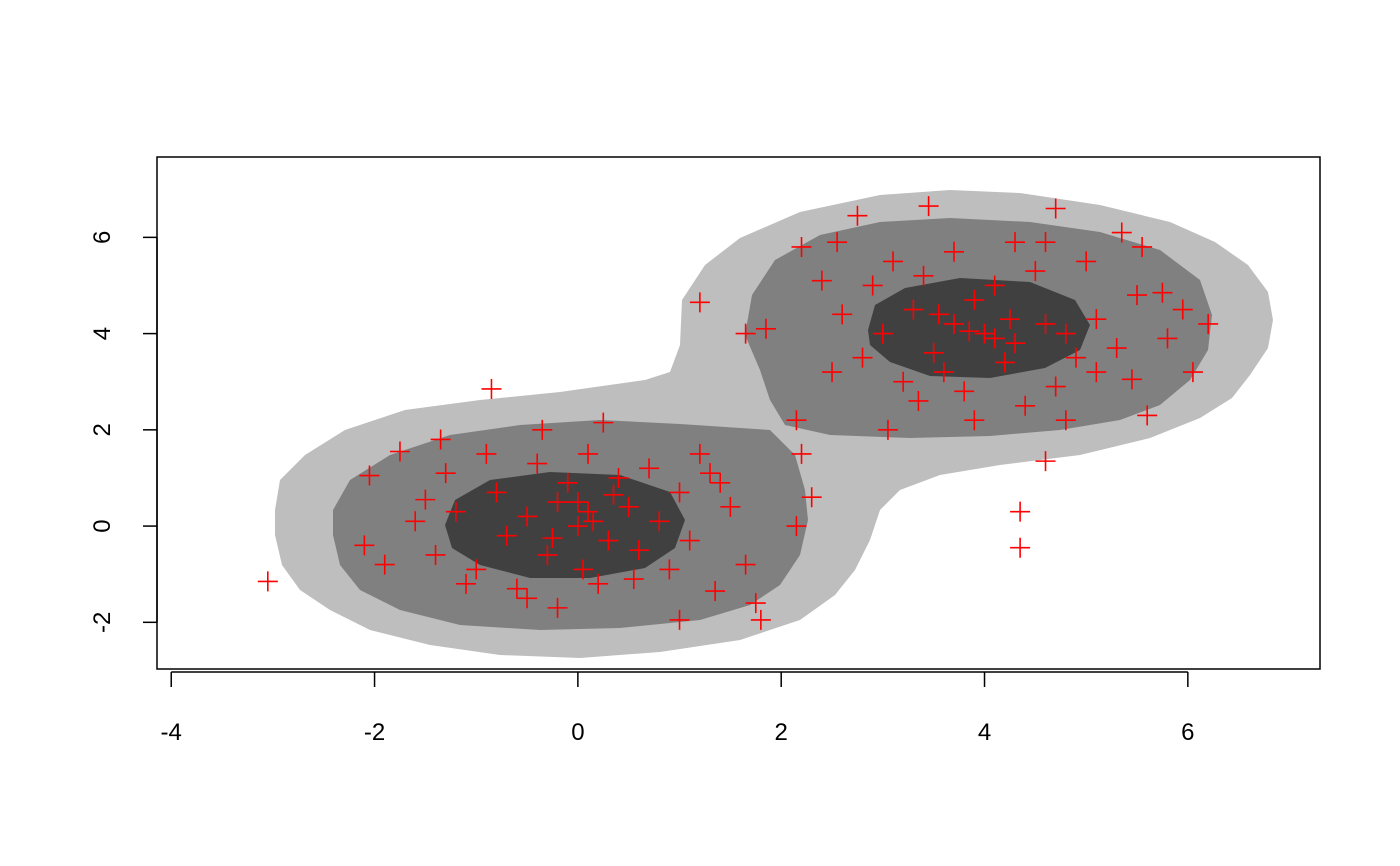 The image size is (1400, 866). Describe the element at coordinates (102, 622) in the screenshot. I see `y-tick-label: -2` at that location.